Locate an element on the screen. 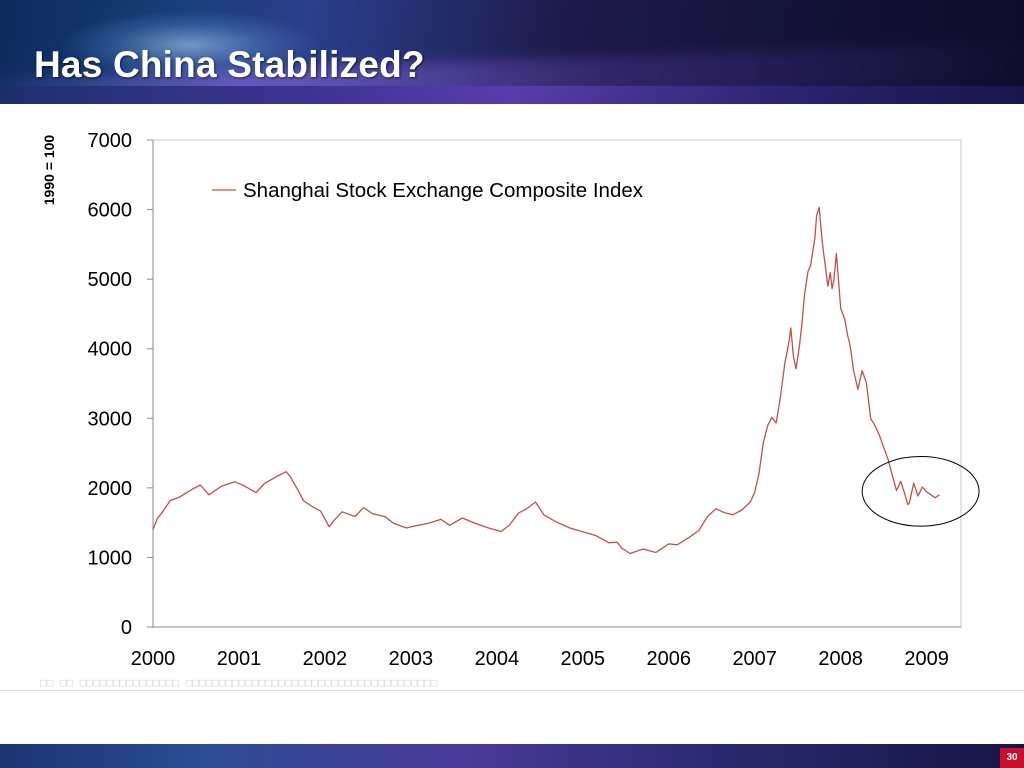 This screenshot has height=768, width=1024. y-axis-label: 1990 = 100 is located at coordinates (49, 170).